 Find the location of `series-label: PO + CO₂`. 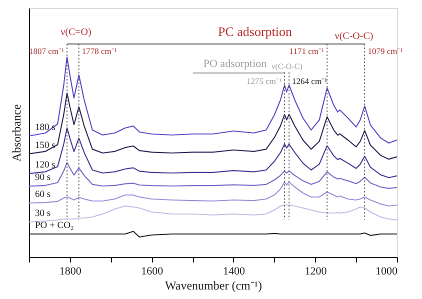

series-label: PO + CO₂ is located at coordinates (54, 226).